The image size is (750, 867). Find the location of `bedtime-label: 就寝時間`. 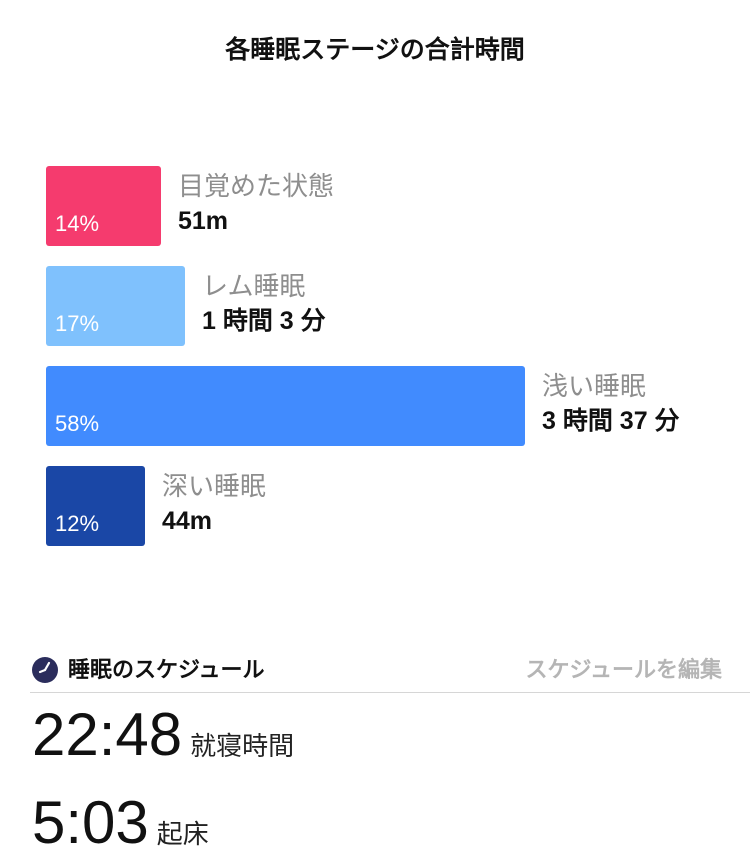

bedtime-label: 就寝時間 is located at coordinates (242, 747).